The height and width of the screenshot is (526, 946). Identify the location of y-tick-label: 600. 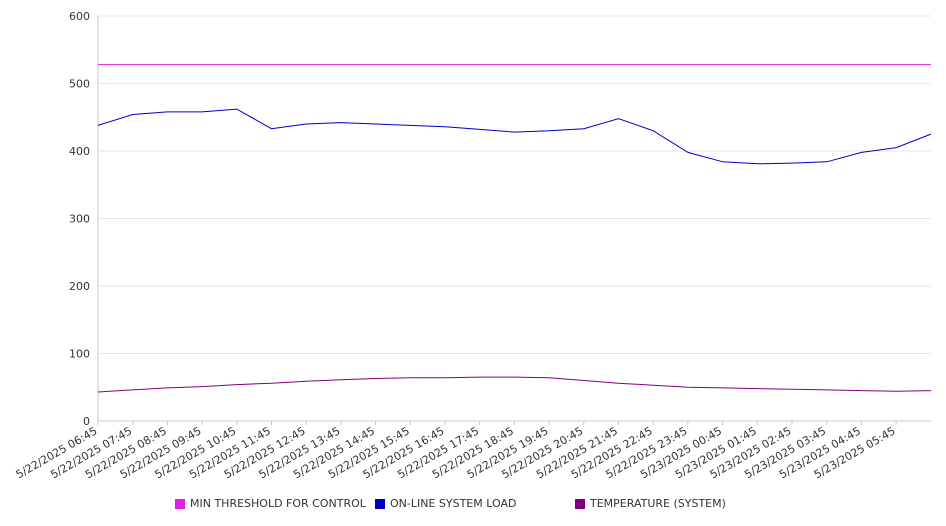
(79, 16).